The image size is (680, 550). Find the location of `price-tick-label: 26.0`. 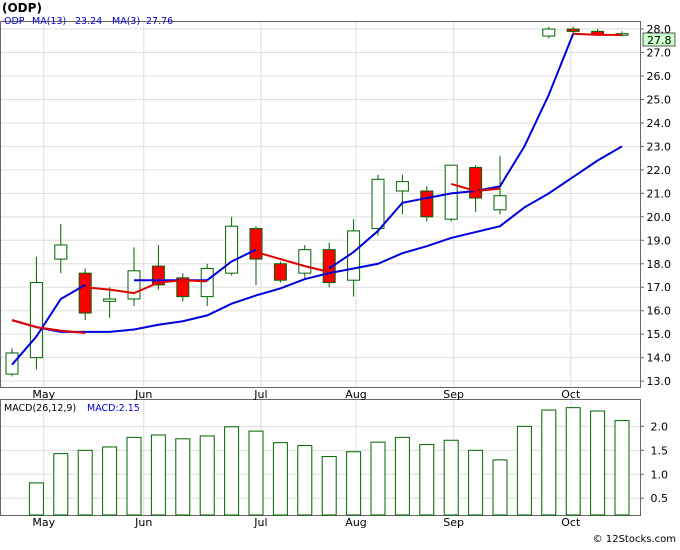

price-tick-label: 26.0 is located at coordinates (659, 76).